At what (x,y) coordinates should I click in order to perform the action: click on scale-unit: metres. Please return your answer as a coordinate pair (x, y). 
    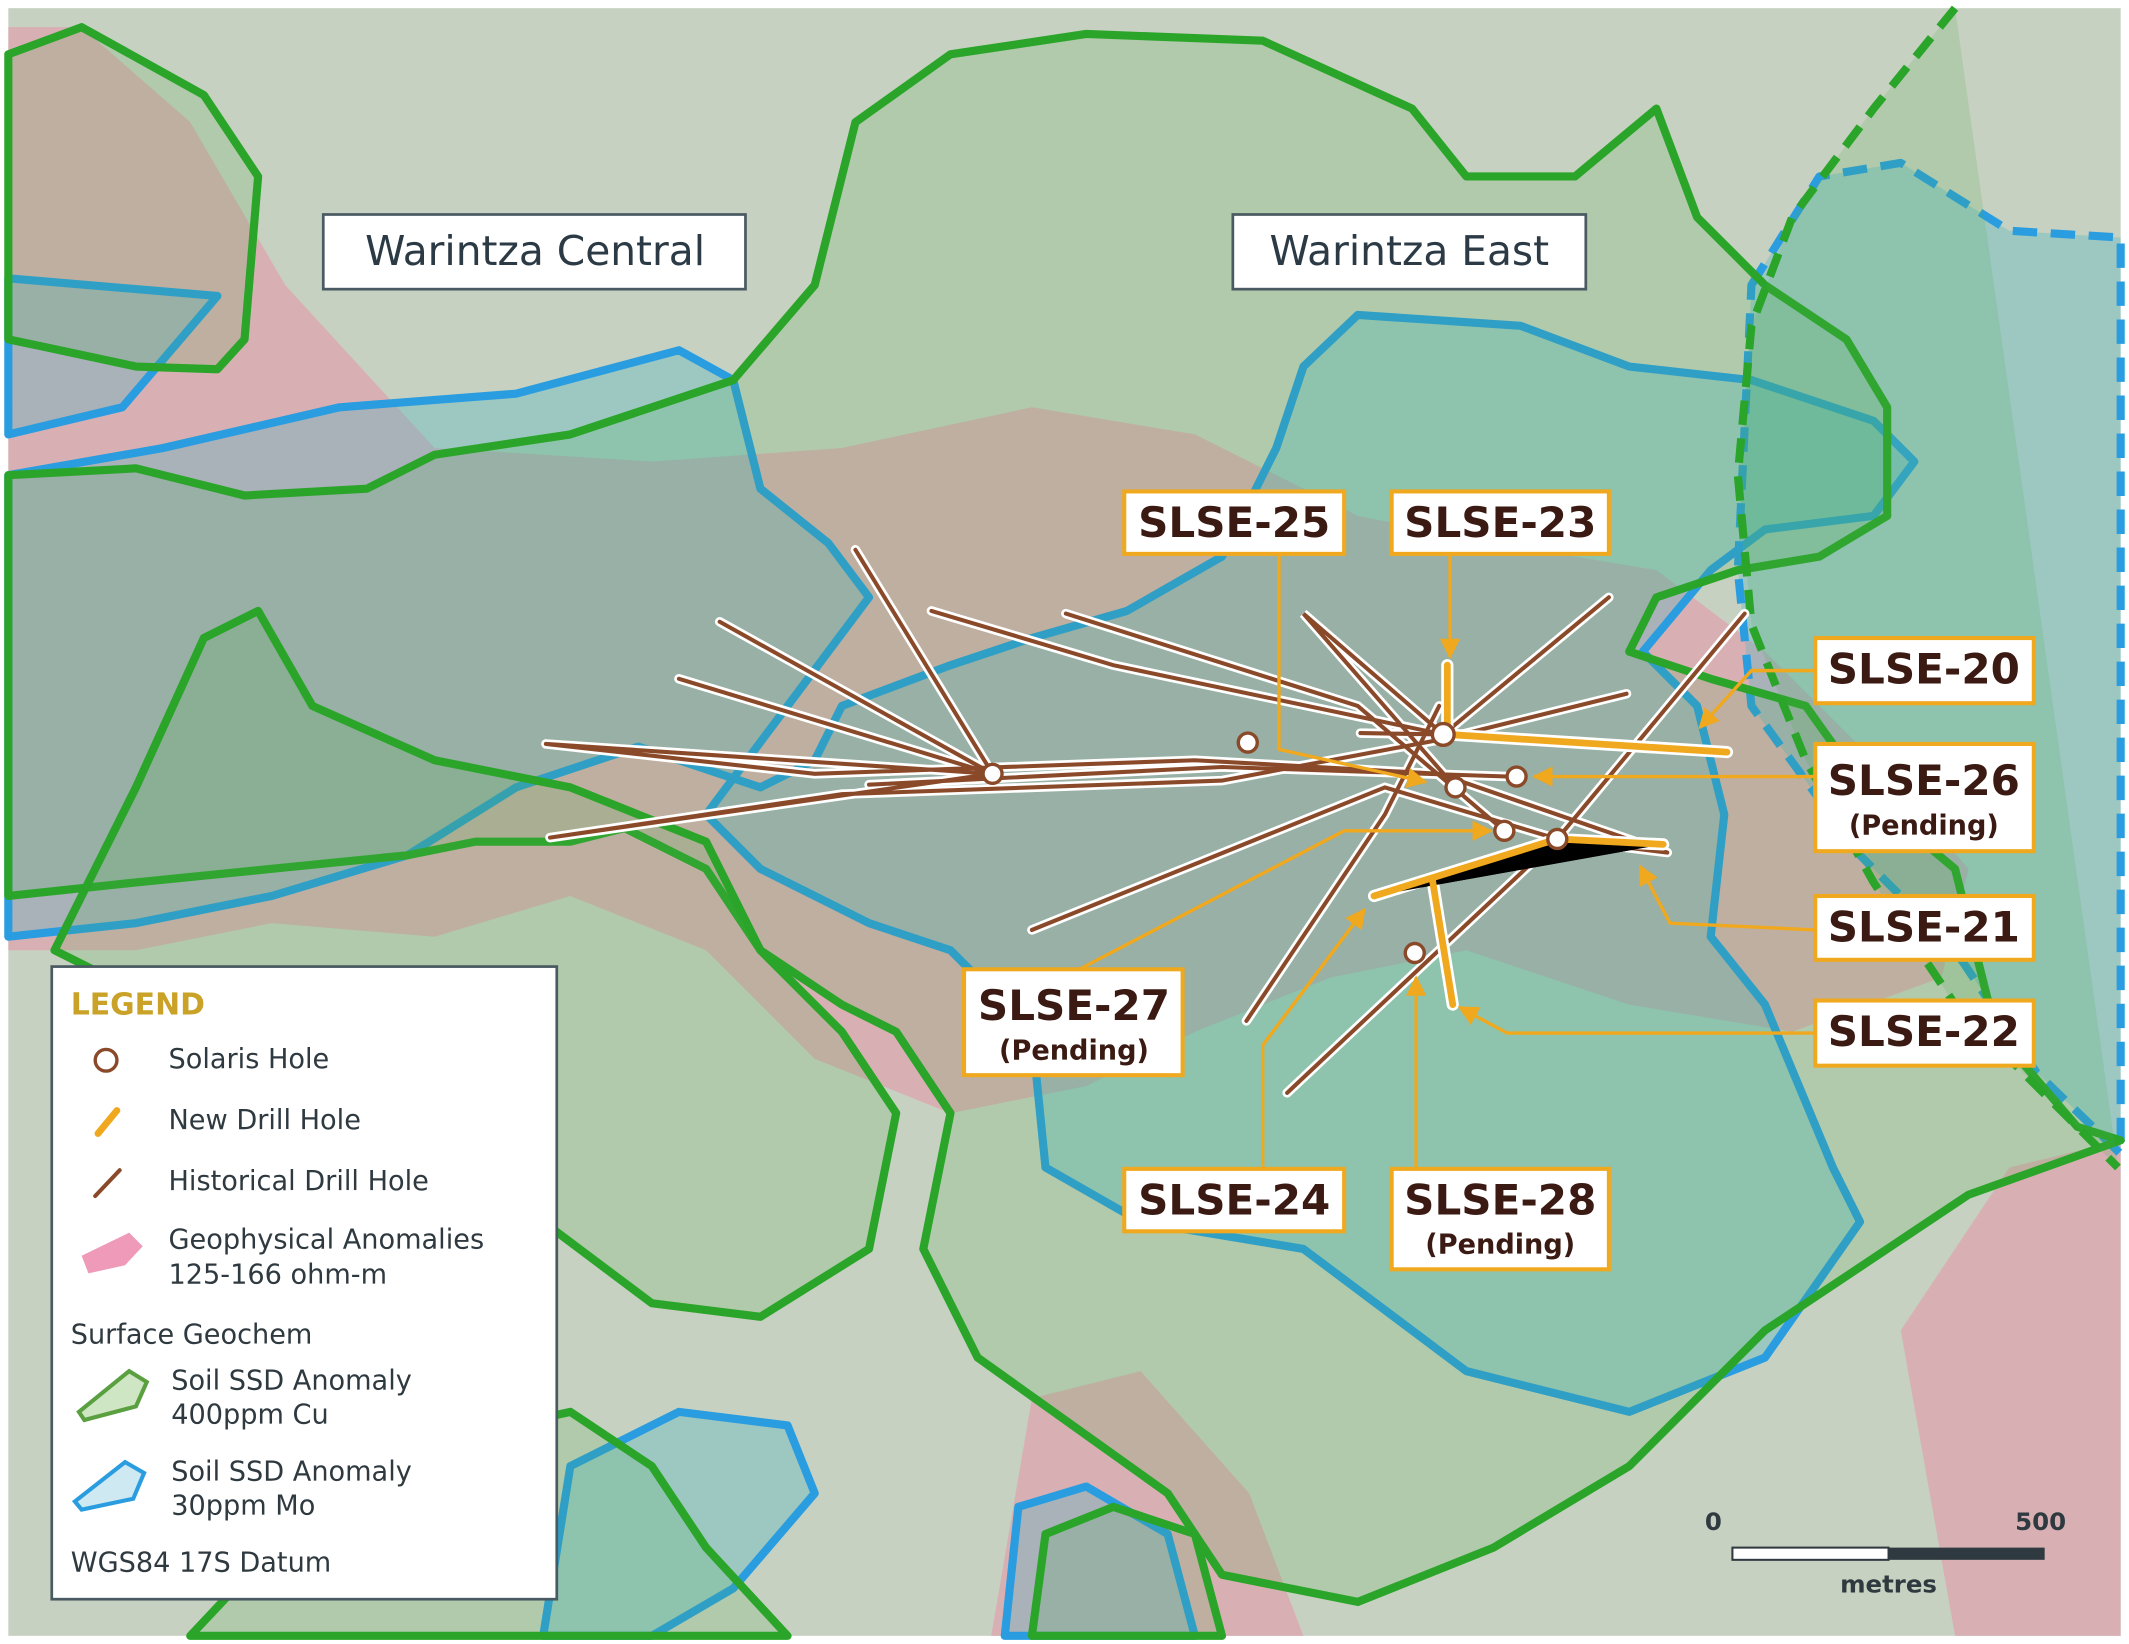
    Looking at the image, I should click on (1888, 1584).